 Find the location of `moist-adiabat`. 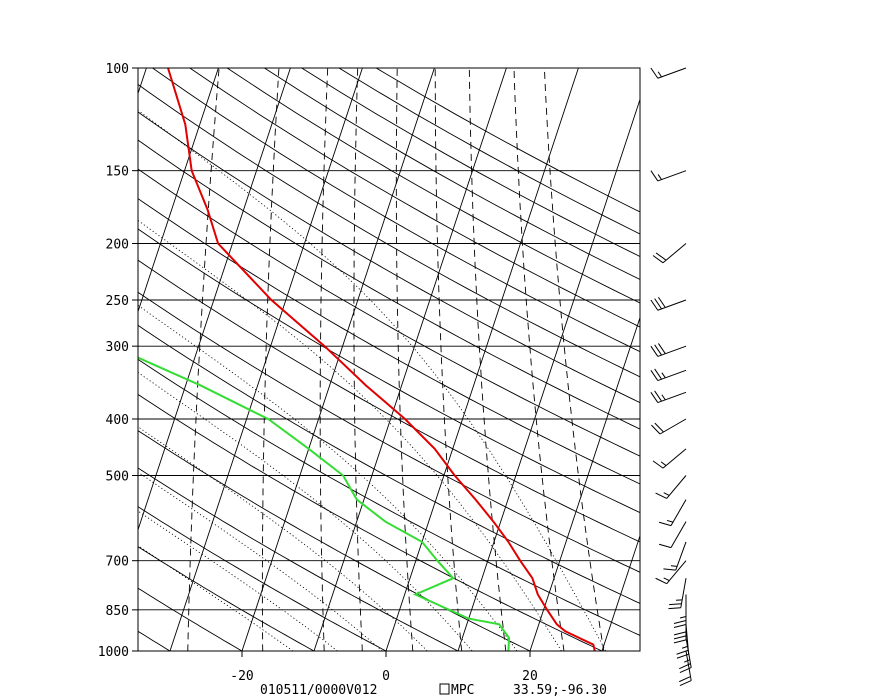

moist-adiabat is located at coordinates (283, 538).